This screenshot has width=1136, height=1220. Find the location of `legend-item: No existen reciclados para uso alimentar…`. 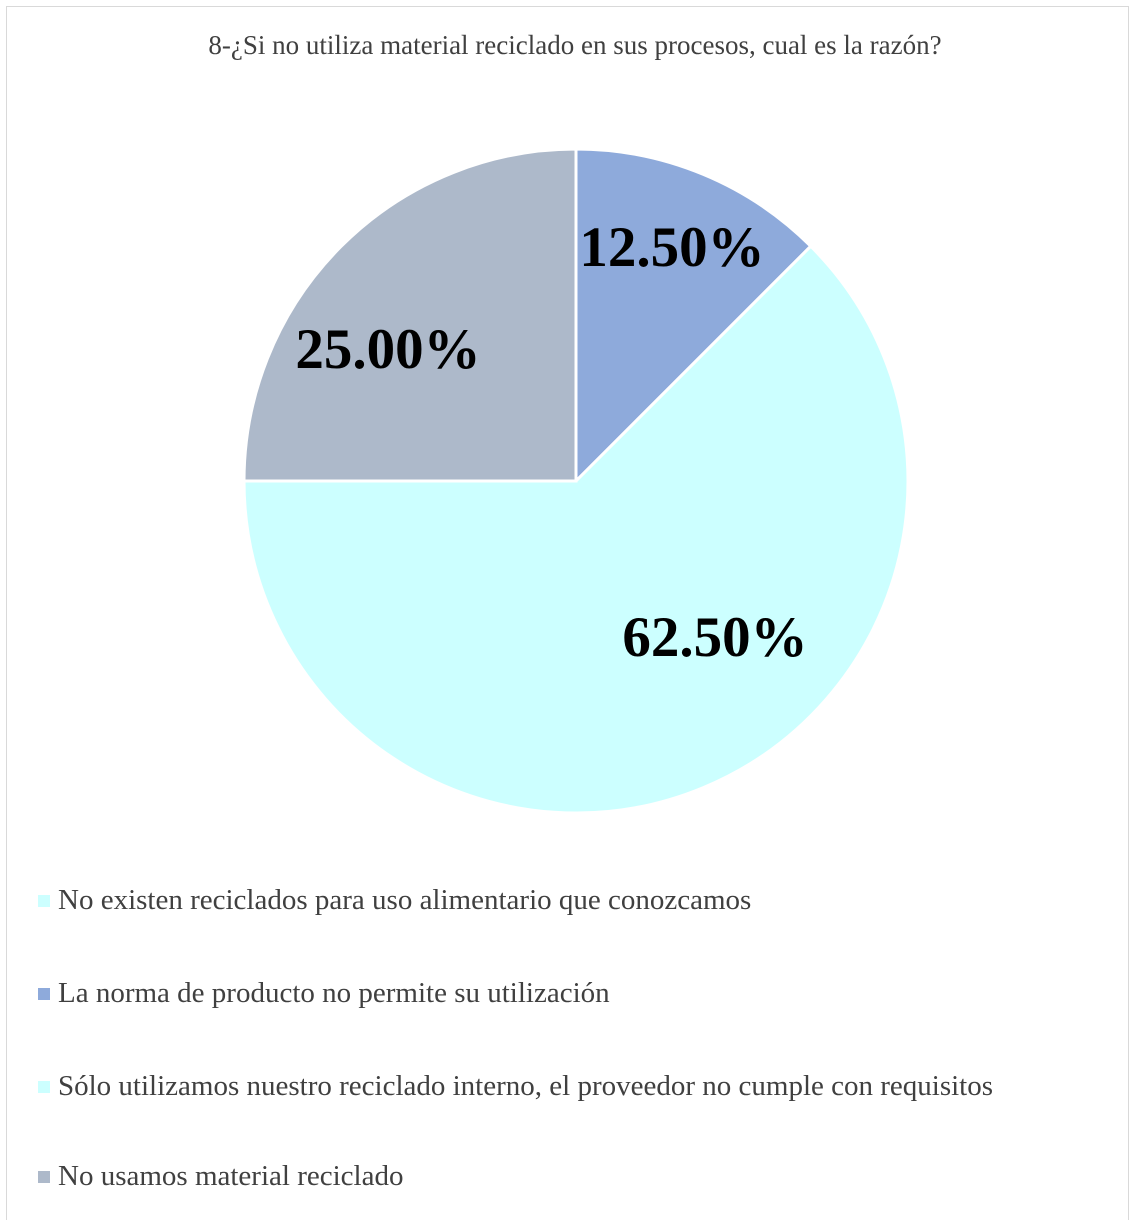

legend-item: No existen reciclados para uso alimentar… is located at coordinates (394, 900).